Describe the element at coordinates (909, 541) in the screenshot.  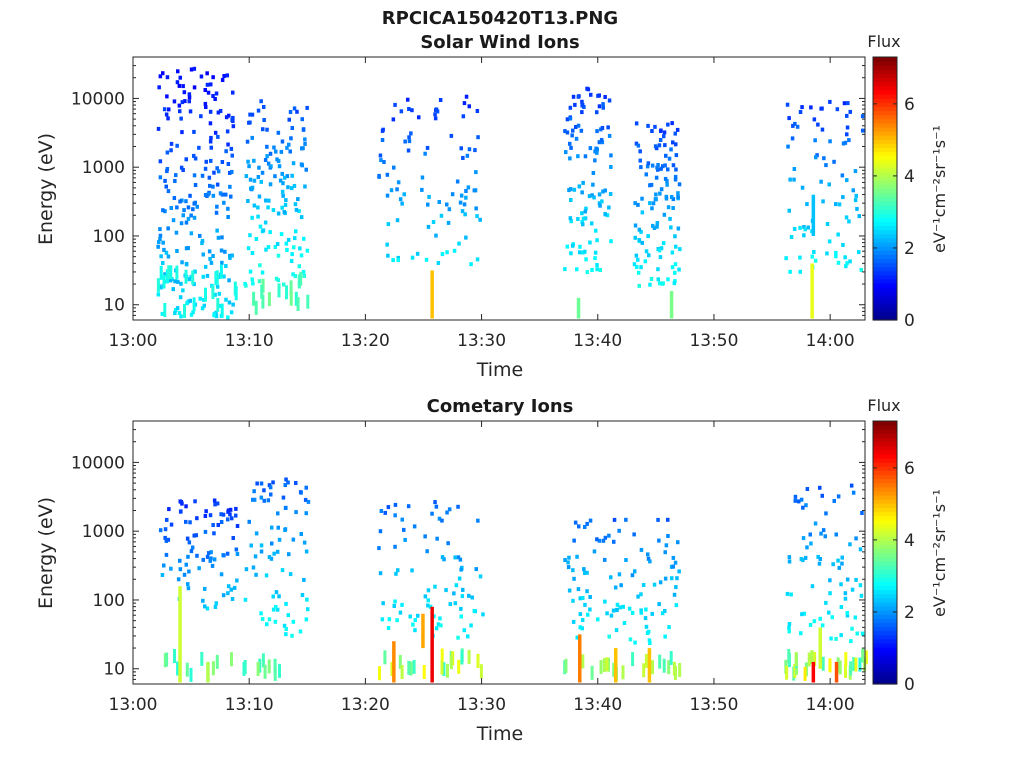
I see `colorbar-tick-label: 4` at that location.